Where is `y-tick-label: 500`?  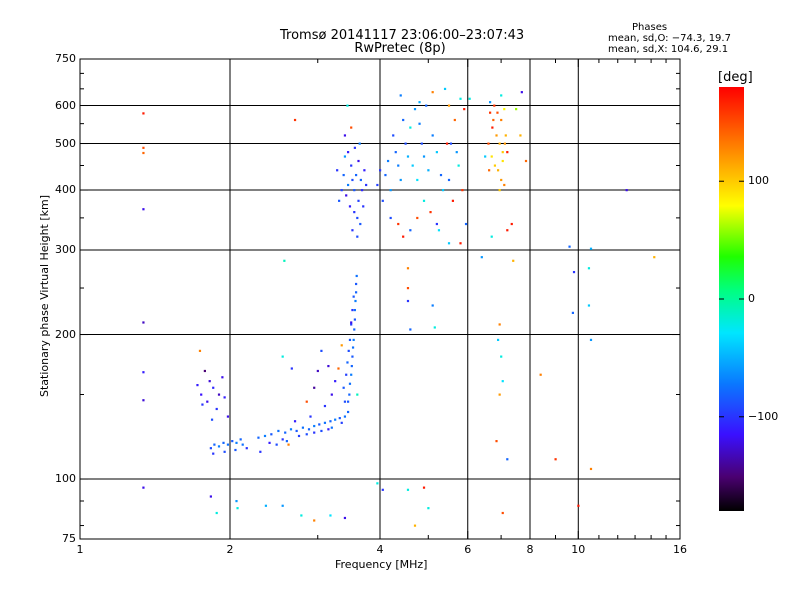
y-tick-label: 500 is located at coordinates (65, 143).